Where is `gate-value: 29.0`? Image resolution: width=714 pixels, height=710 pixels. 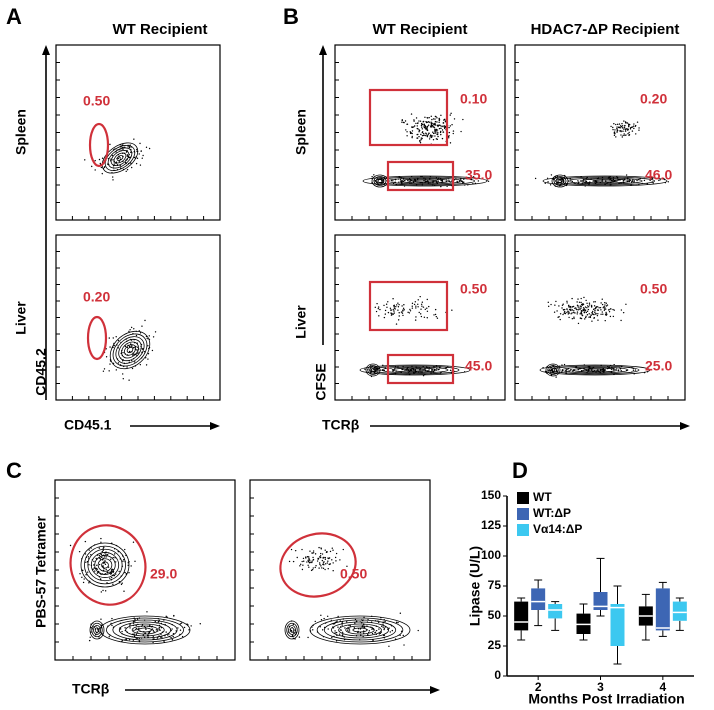 gate-value: 29.0 is located at coordinates (163, 574).